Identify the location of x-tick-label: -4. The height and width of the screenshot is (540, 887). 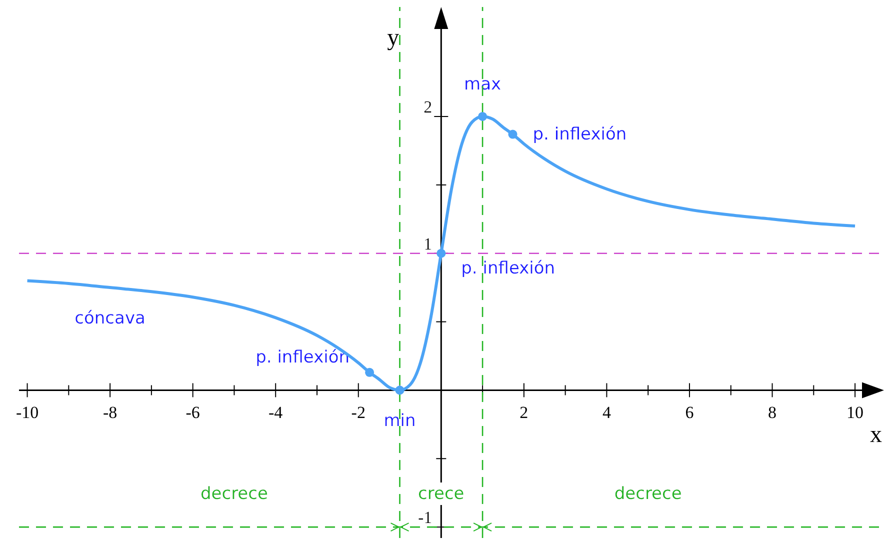
(276, 412).